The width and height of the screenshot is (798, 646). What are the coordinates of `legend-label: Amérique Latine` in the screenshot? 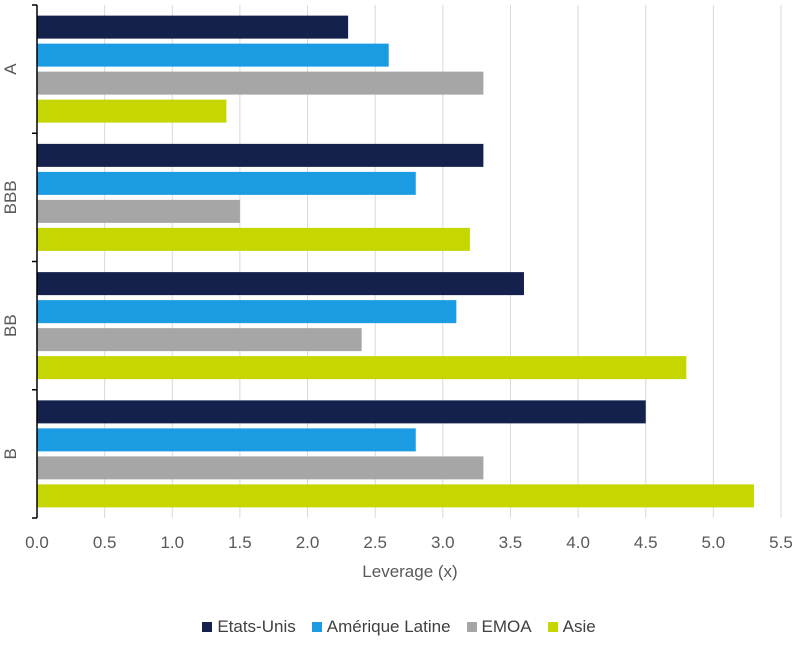 It's located at (388, 626).